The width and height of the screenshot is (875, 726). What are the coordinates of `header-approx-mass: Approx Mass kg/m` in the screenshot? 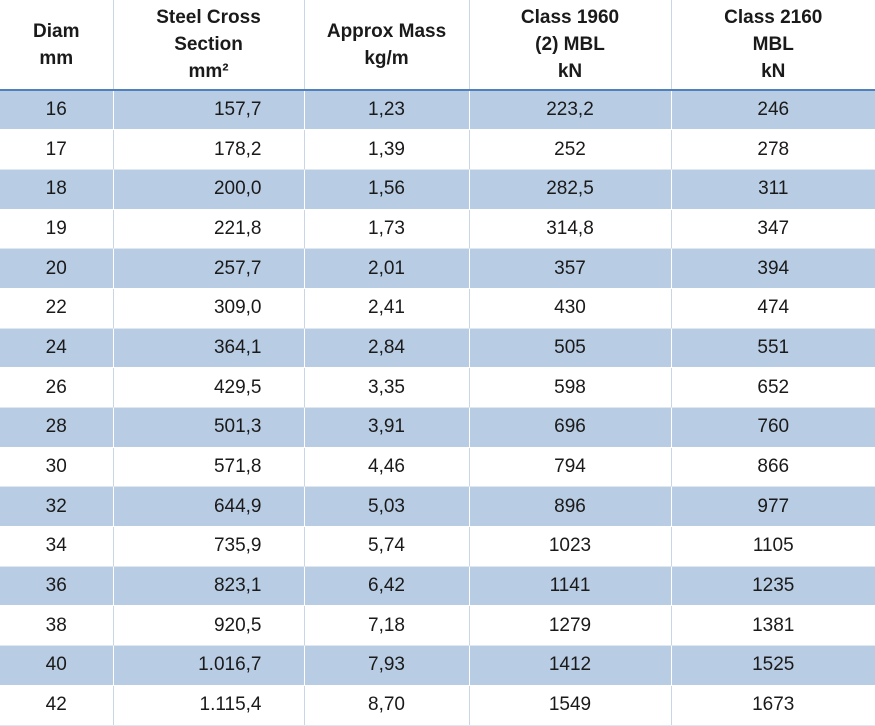 It's located at (386, 45).